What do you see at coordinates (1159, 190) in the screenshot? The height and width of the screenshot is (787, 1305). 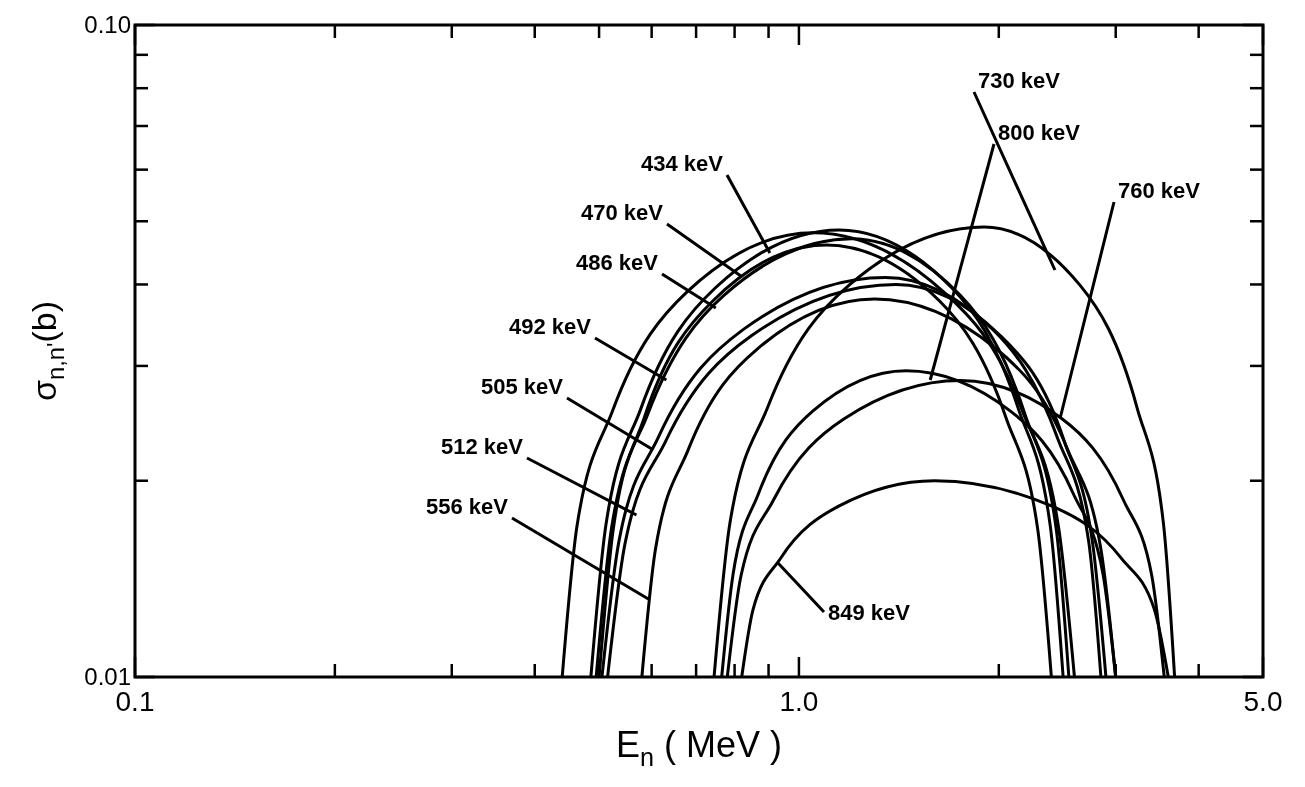 I see `text: 760 keV` at bounding box center [1159, 190].